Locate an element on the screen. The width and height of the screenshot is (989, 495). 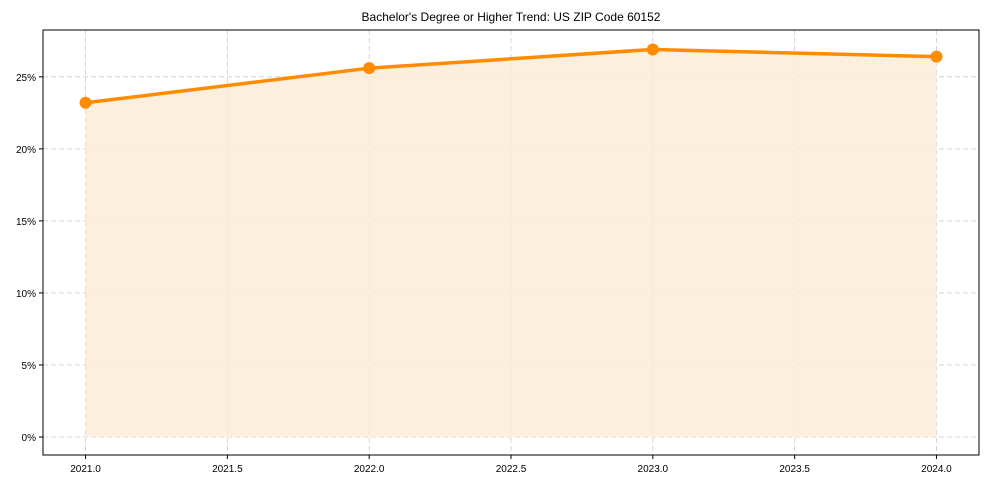
x-tick-label: 2022.5 is located at coordinates (511, 469).